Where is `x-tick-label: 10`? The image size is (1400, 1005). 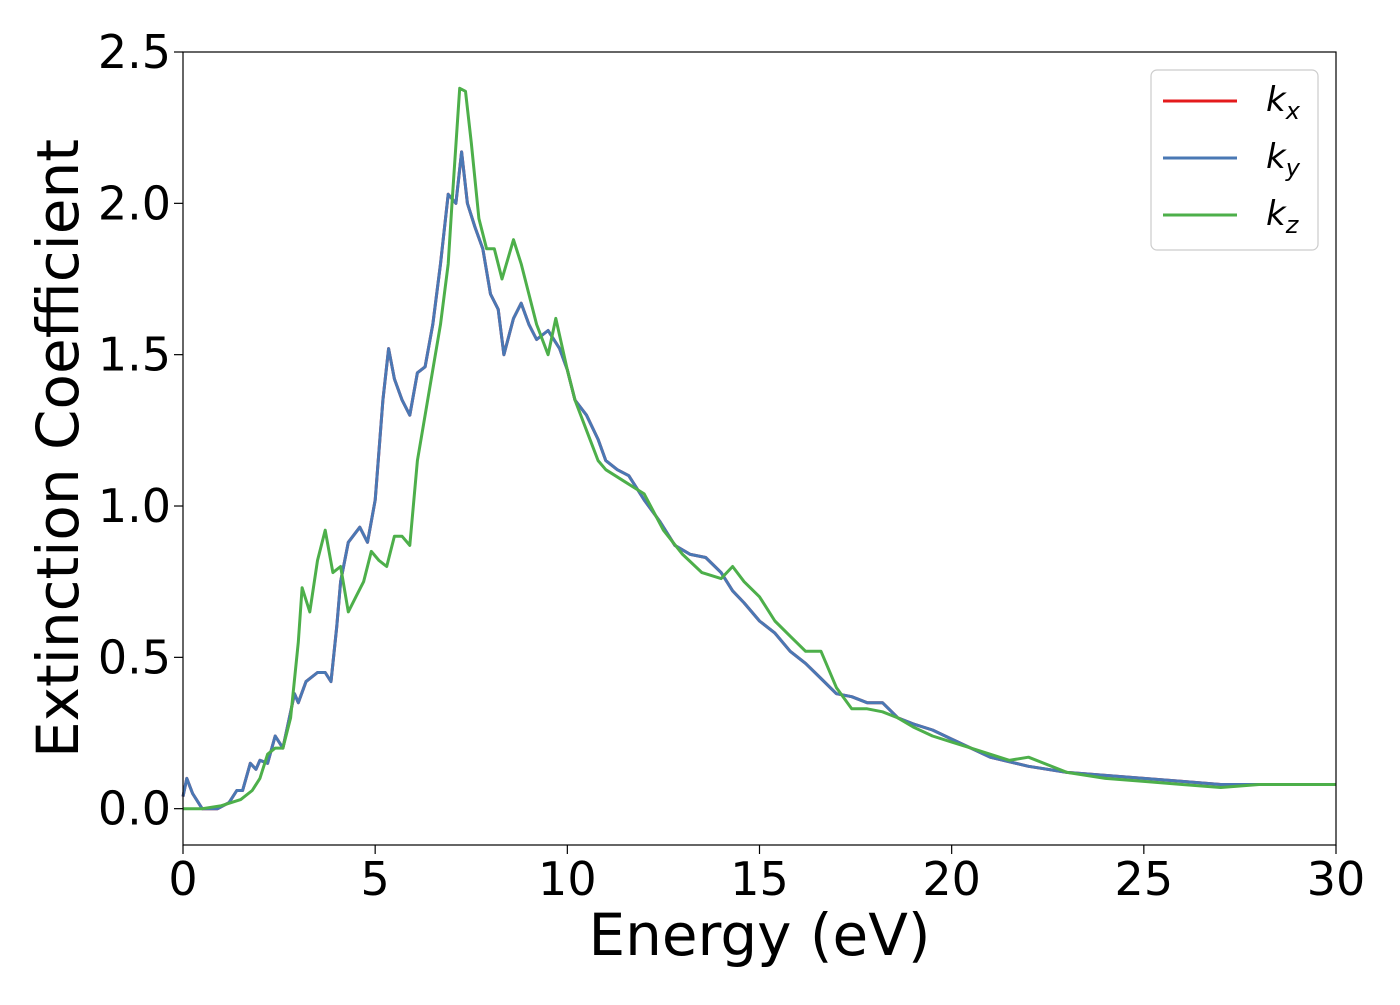
x-tick-label: 10 is located at coordinates (567, 879).